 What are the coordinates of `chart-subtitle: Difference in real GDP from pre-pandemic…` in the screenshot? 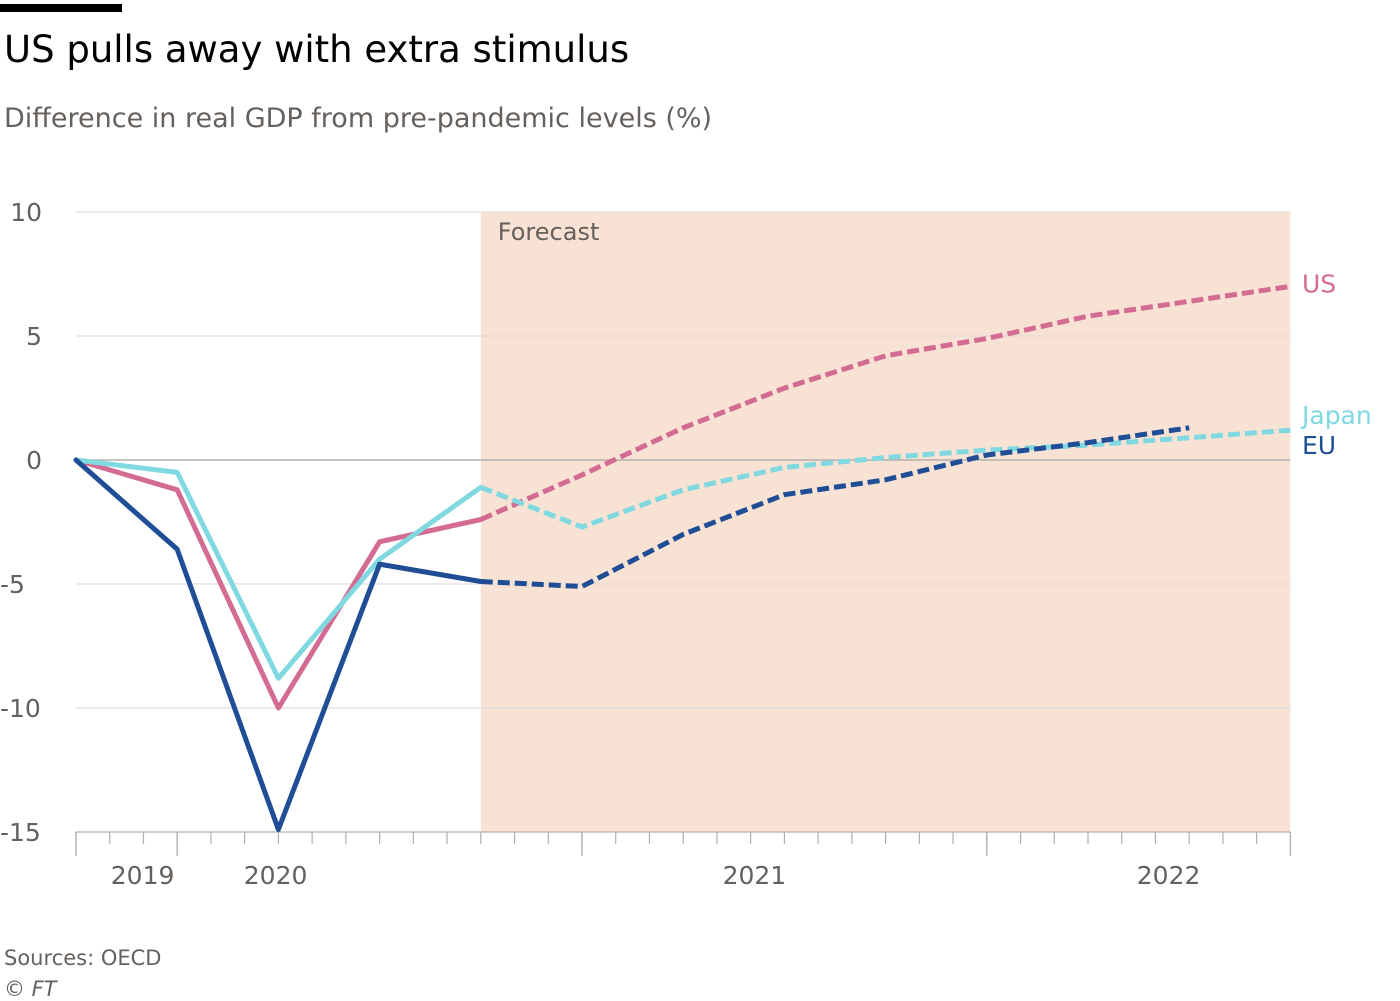 It's located at (358, 118).